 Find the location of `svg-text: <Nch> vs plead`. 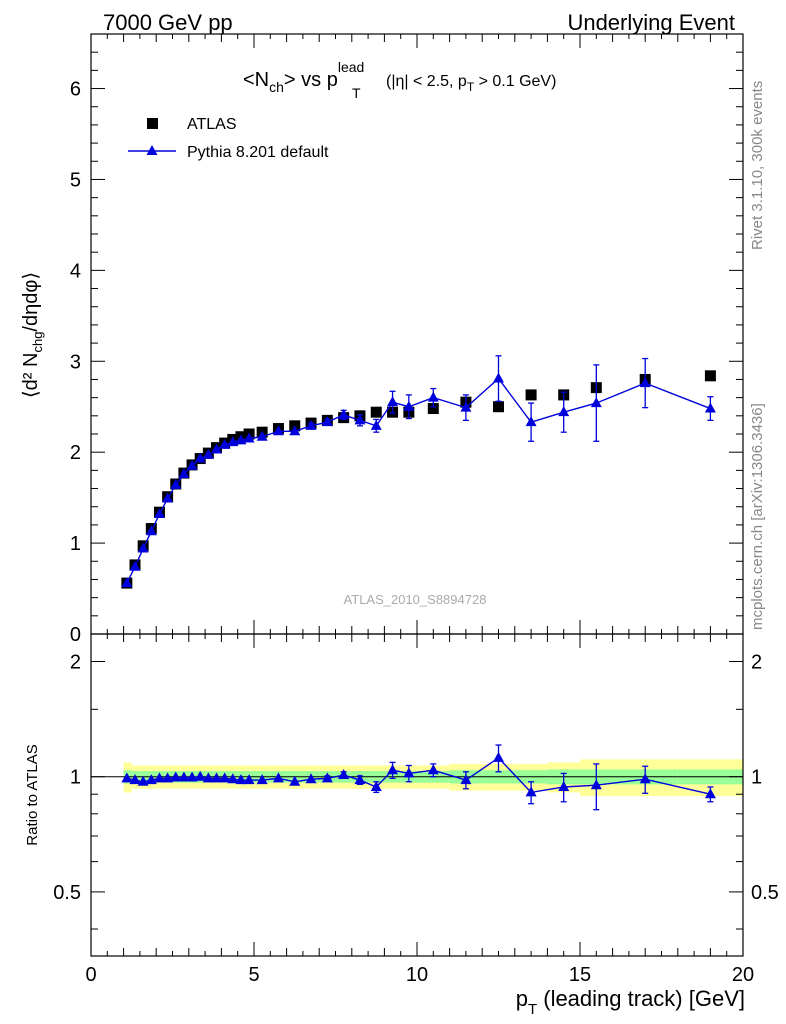

svg-text: <Nch> vs plead is located at coordinates (303, 77).